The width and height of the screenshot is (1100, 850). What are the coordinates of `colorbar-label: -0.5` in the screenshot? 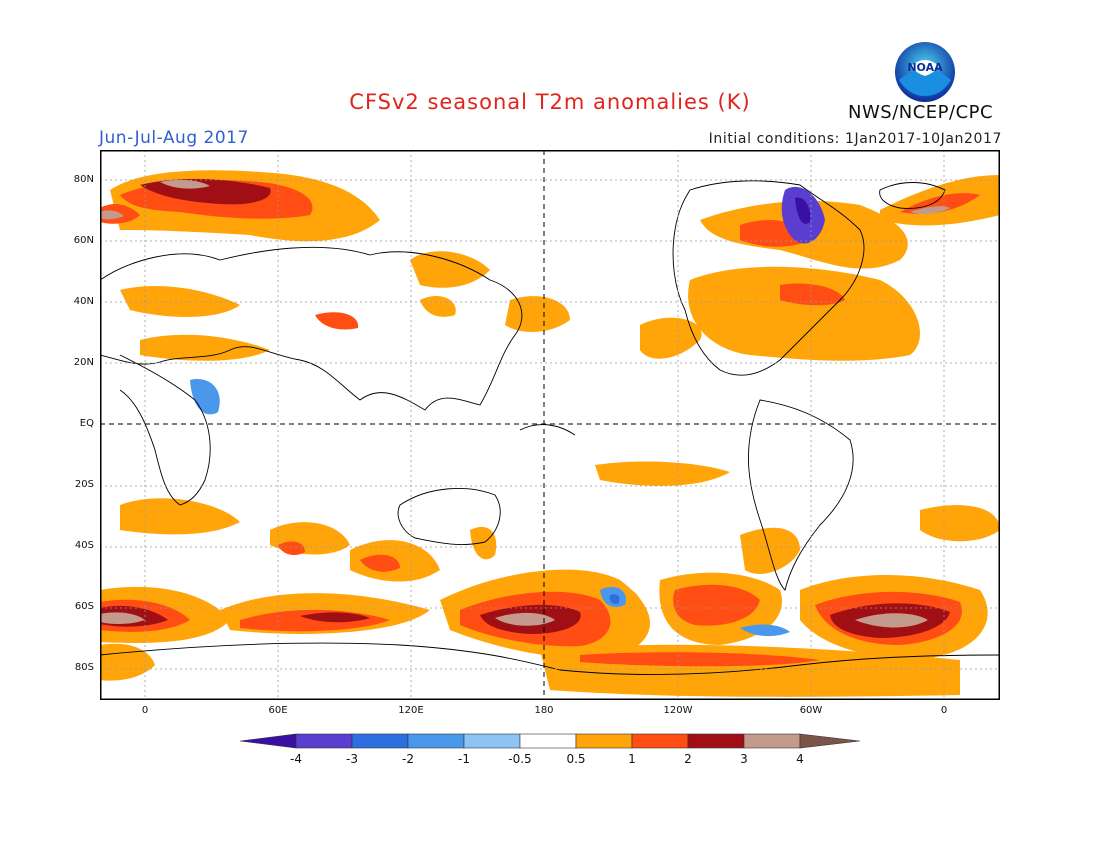 It's located at (520, 759).